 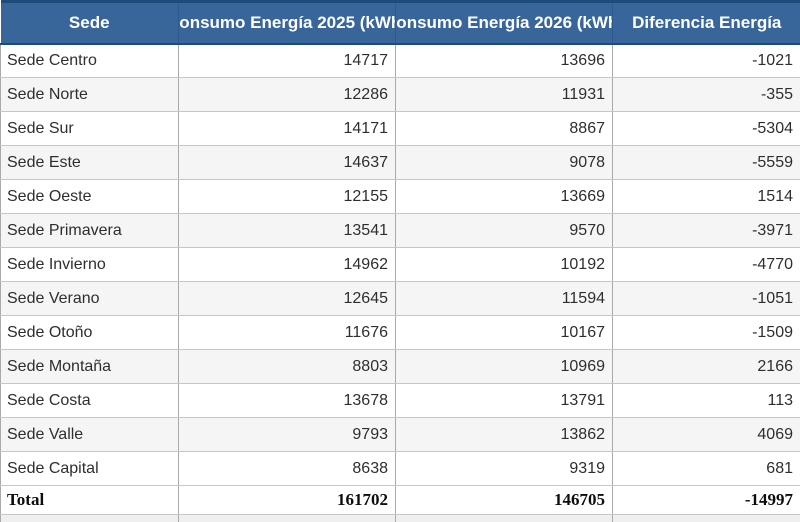 I want to click on table-row: Sede Primavera 13541 9570 -3971, so click(x=400, y=230).